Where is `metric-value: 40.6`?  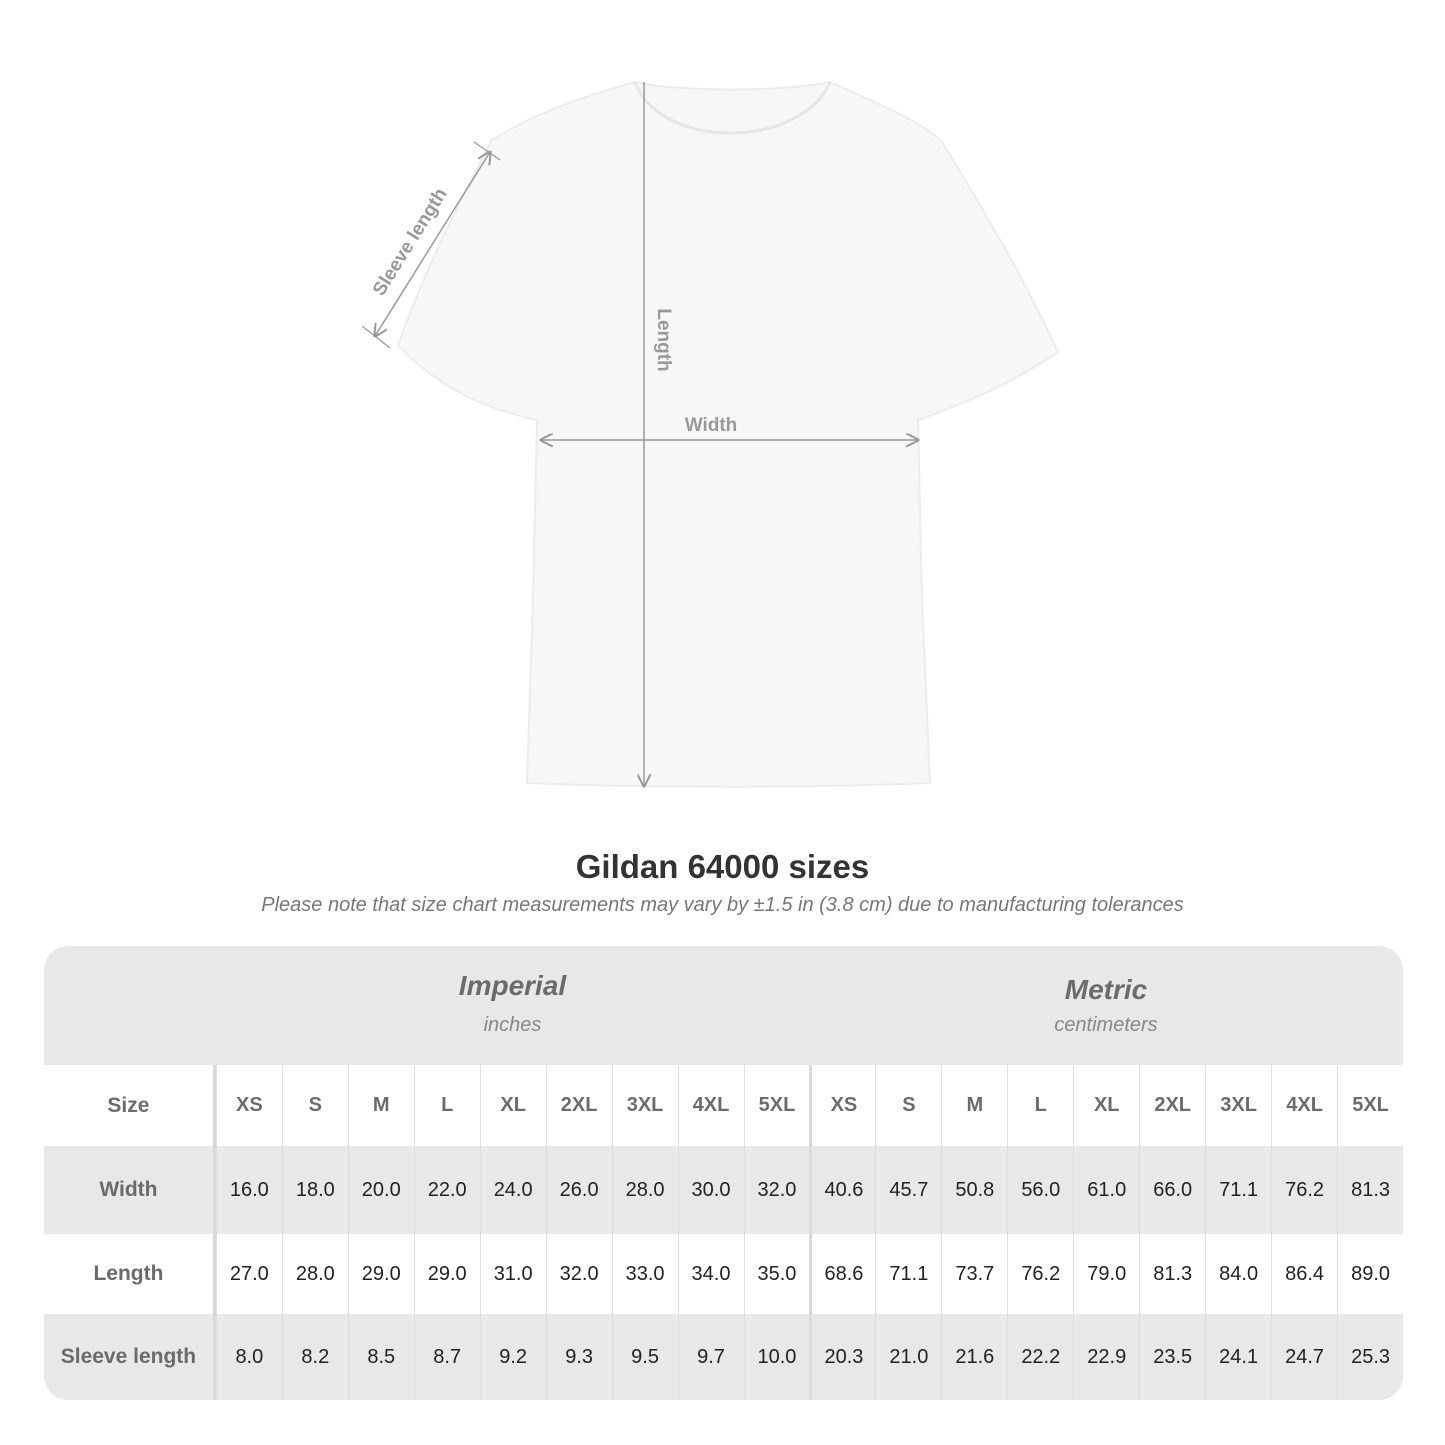 metric-value: 40.6 is located at coordinates (842, 1190).